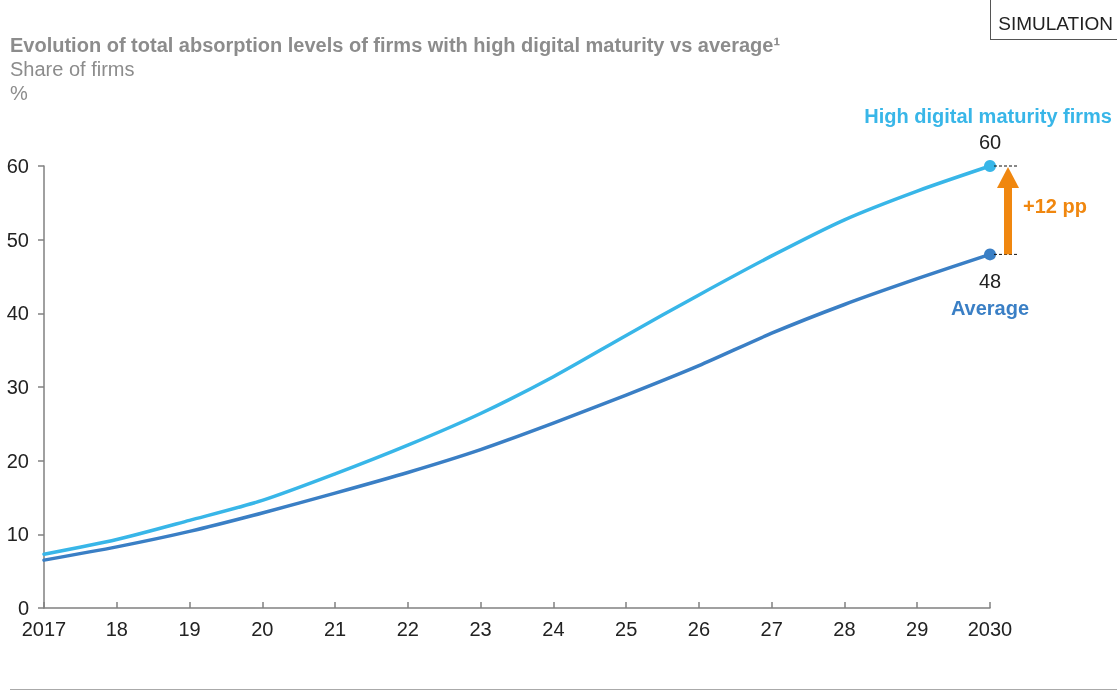 The width and height of the screenshot is (1117, 693). Describe the element at coordinates (395, 45) in the screenshot. I see `chart-title: Evolution of total absorption levels of firms with high digital maturity vs average¹` at that location.